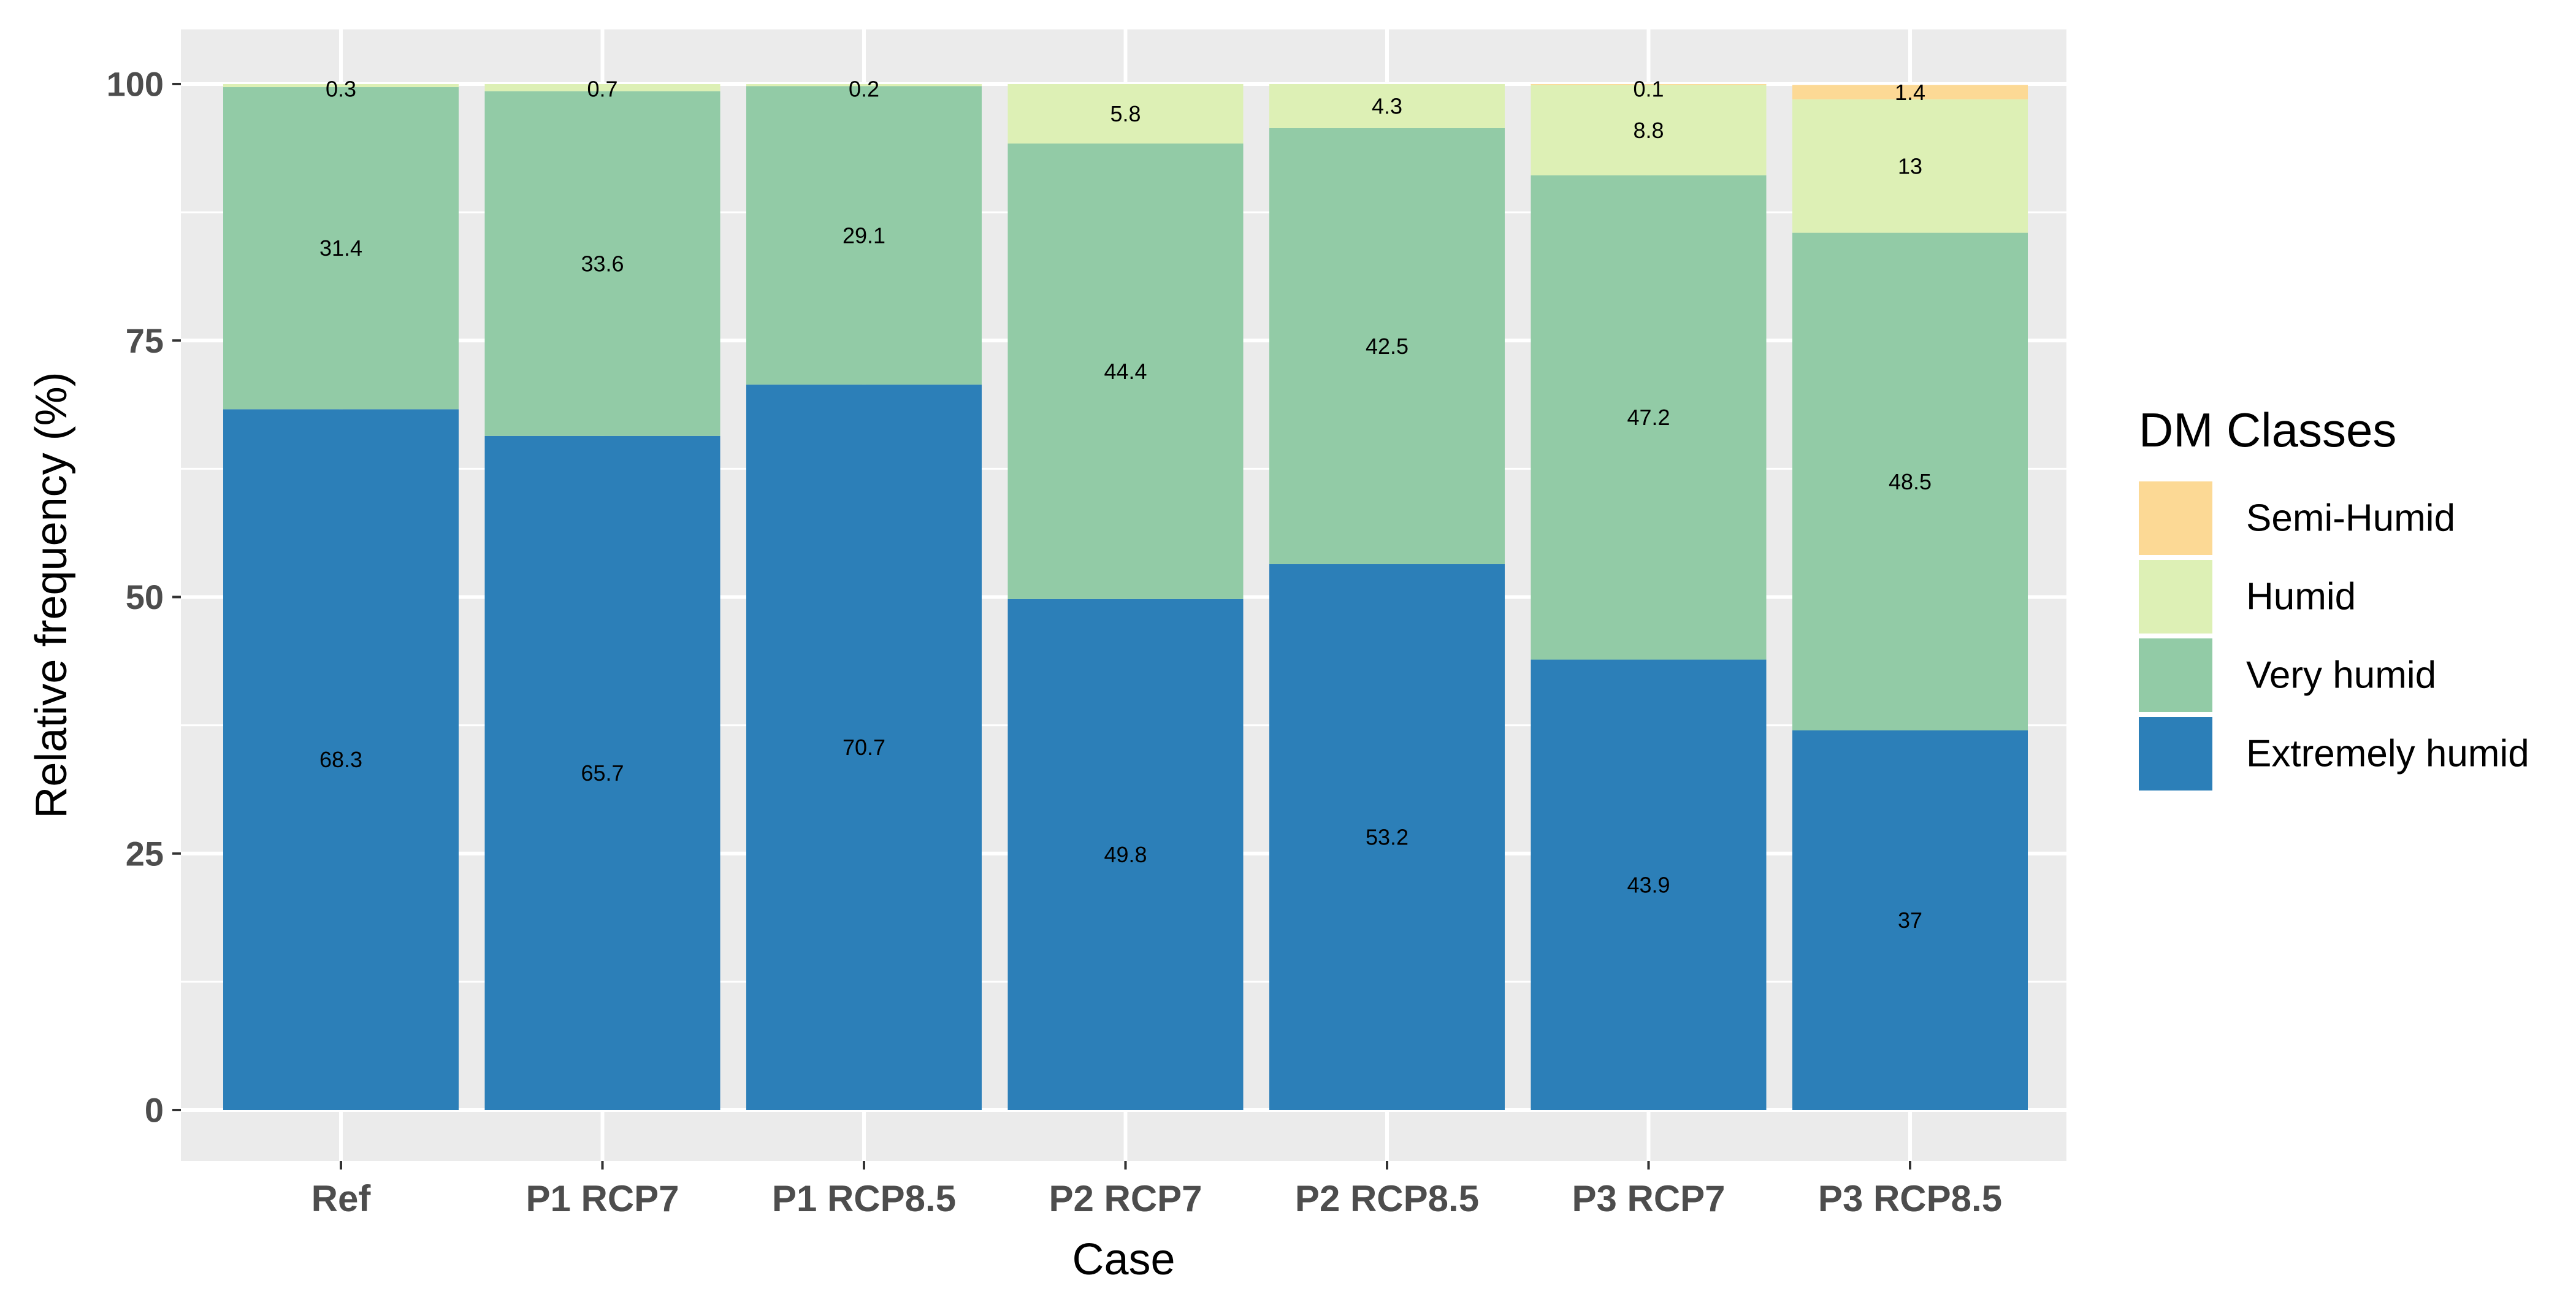 This screenshot has width=2576, height=1294. I want to click on y-tick-label: 25, so click(145, 853).